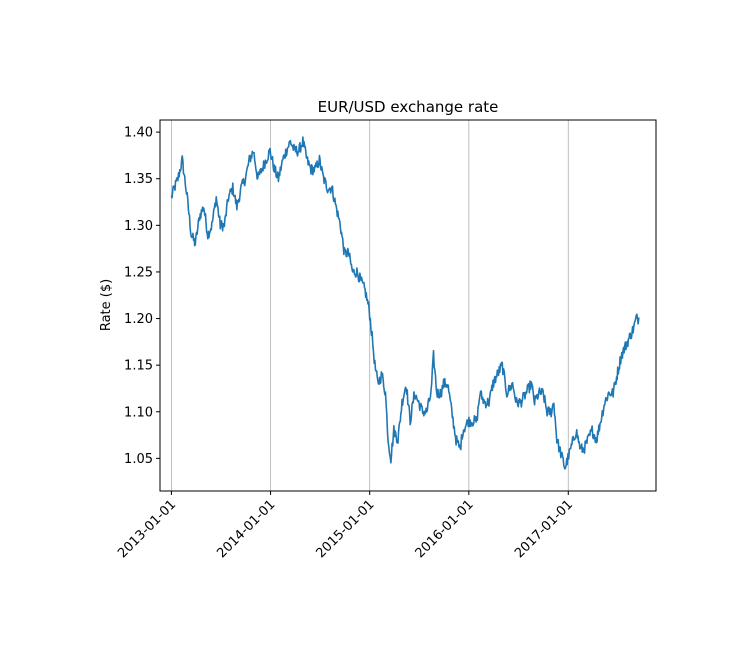  I want to click on y-tick-label: 1.15, so click(138, 366).